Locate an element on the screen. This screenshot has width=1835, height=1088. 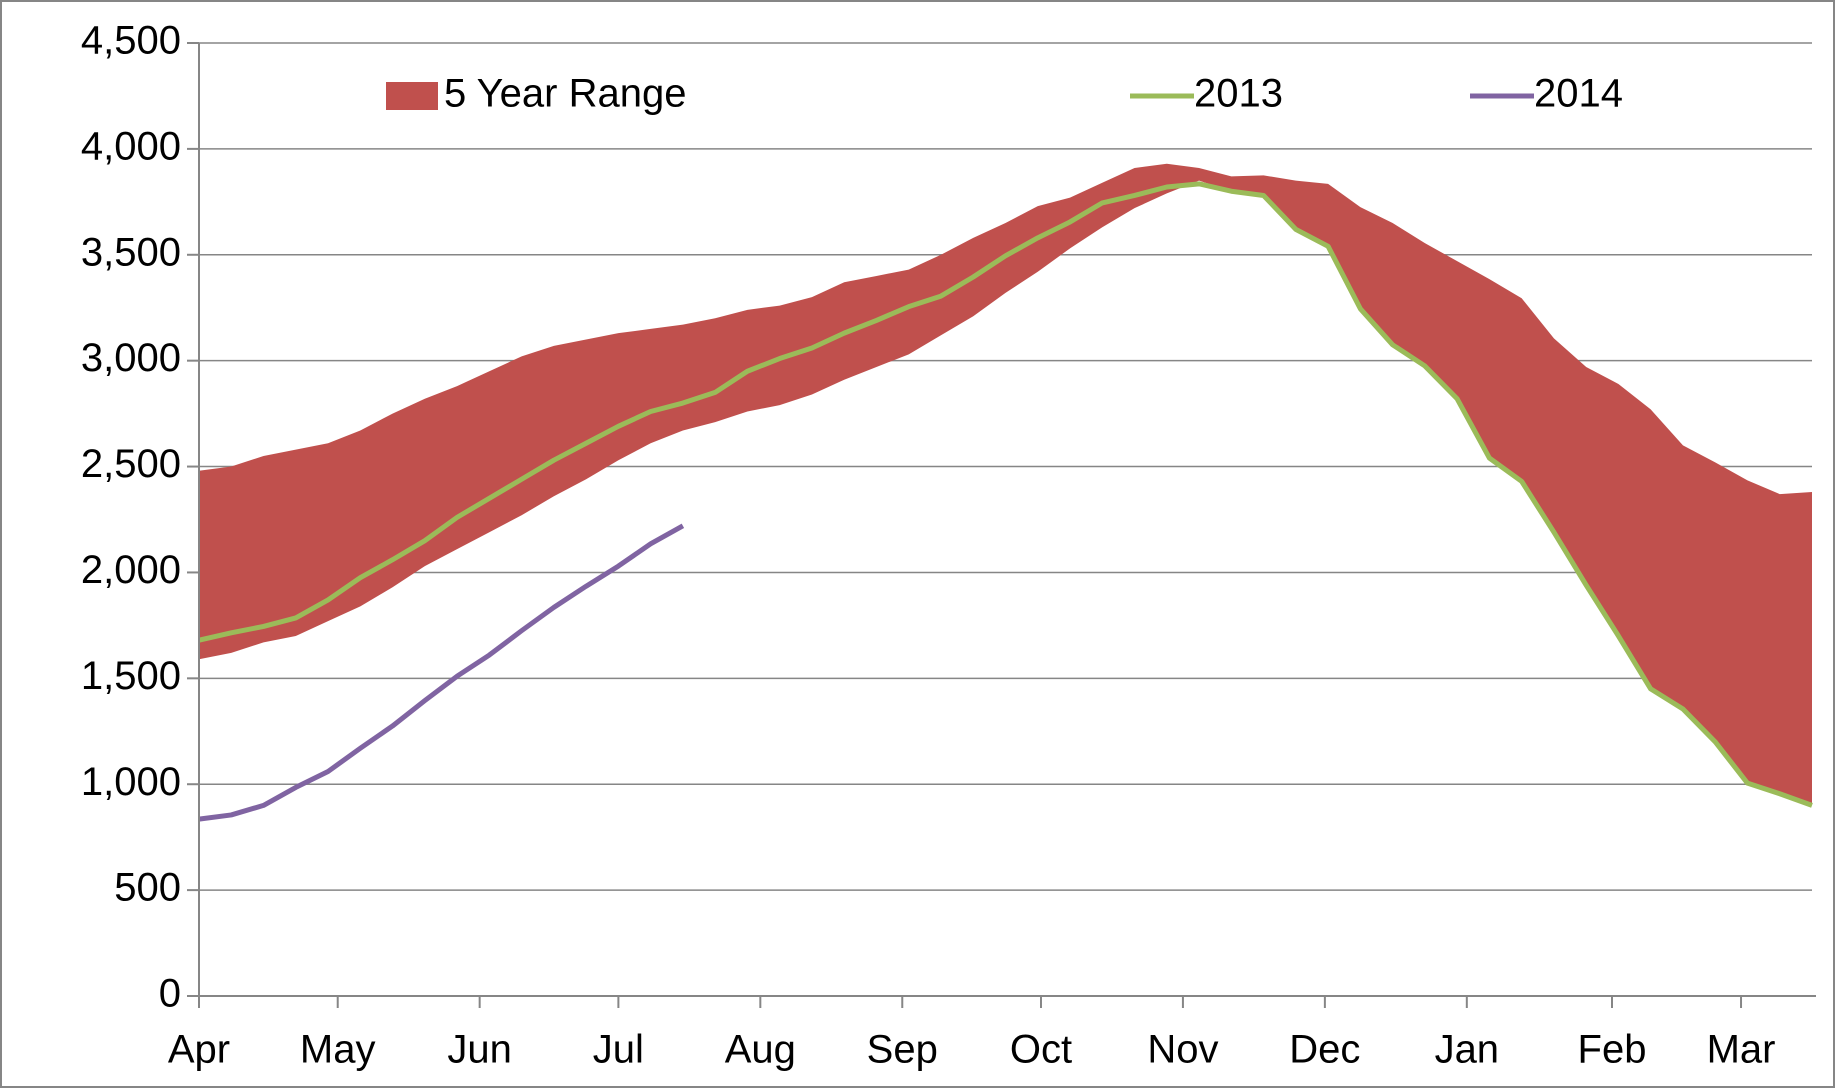
x-tick-label: Oct is located at coordinates (1041, 1050).